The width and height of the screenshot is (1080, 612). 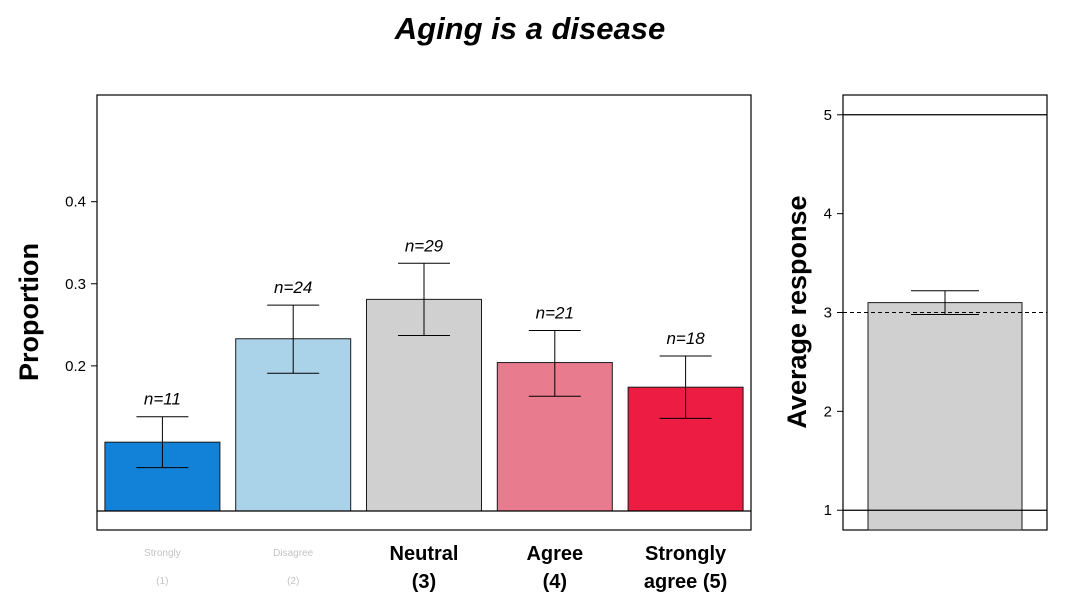 What do you see at coordinates (424, 245) in the screenshot?
I see `n-label: n=29` at bounding box center [424, 245].